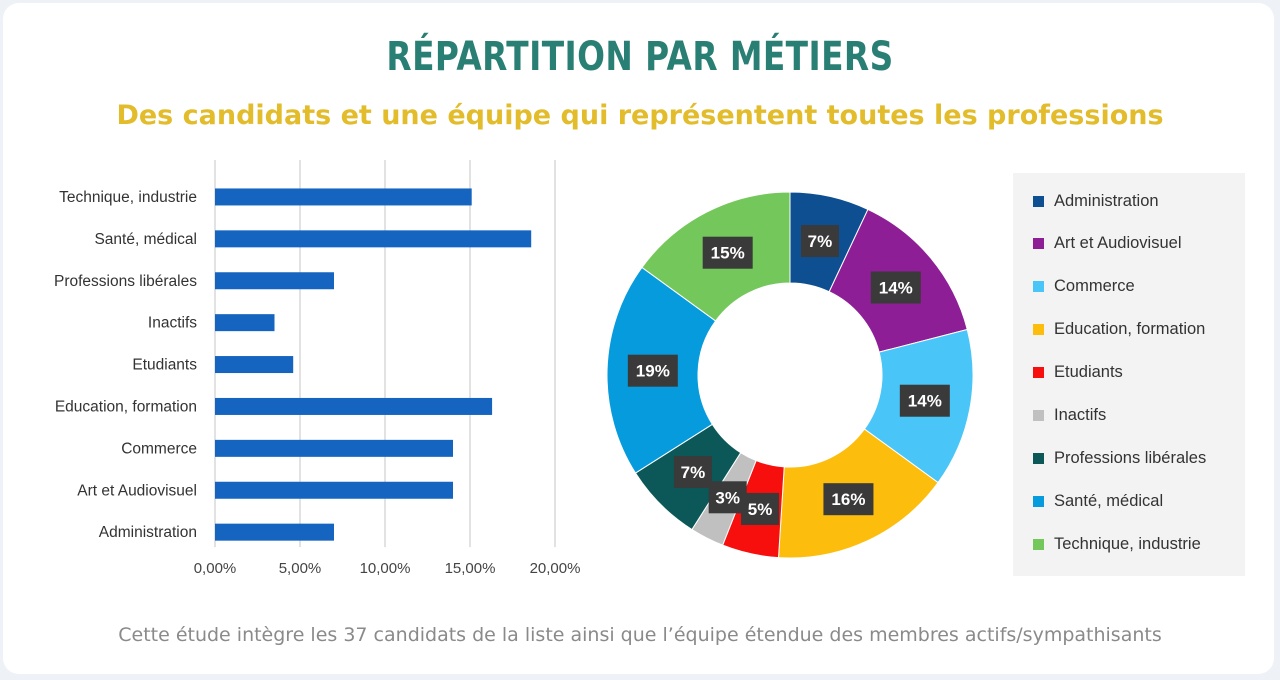 This screenshot has width=1280, height=680. What do you see at coordinates (164, 365) in the screenshot?
I see `bar-category-label: Etudiants` at bounding box center [164, 365].